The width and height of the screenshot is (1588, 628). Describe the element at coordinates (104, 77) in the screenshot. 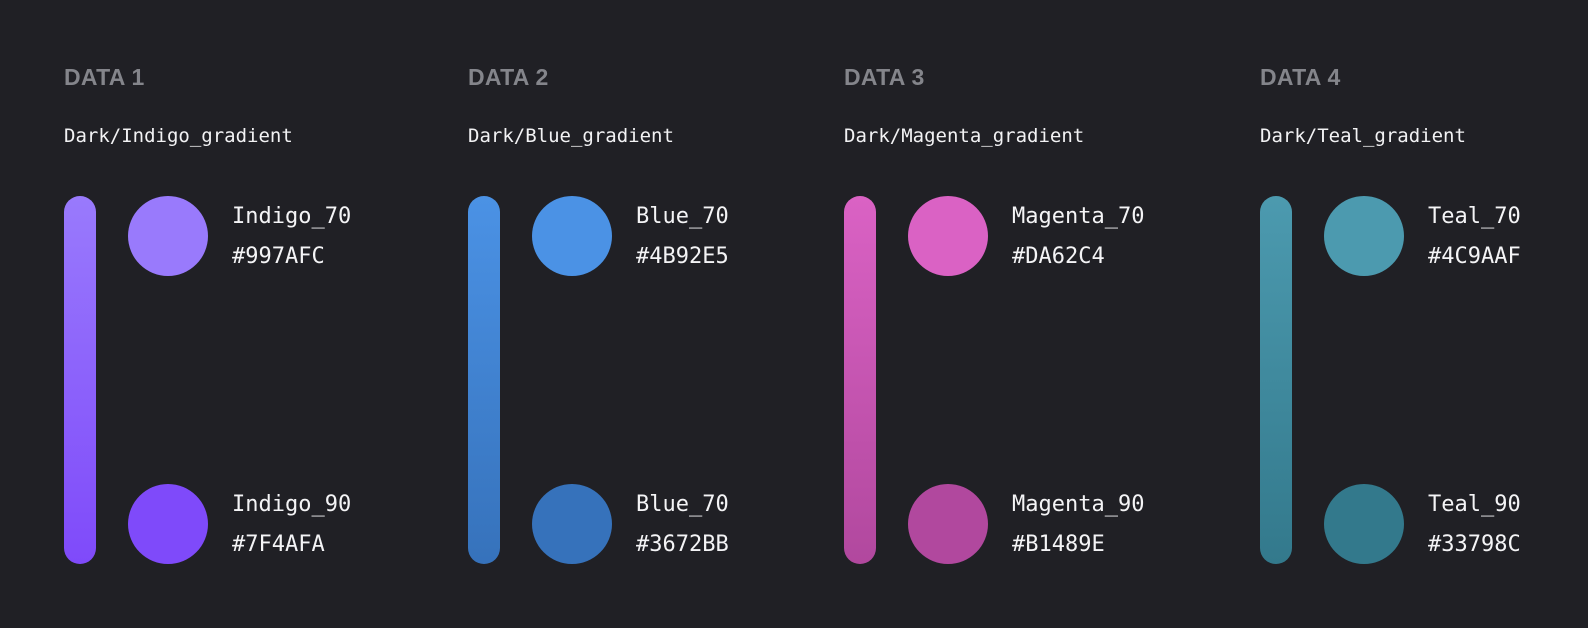

I see `group-title: DATA 1` at that location.